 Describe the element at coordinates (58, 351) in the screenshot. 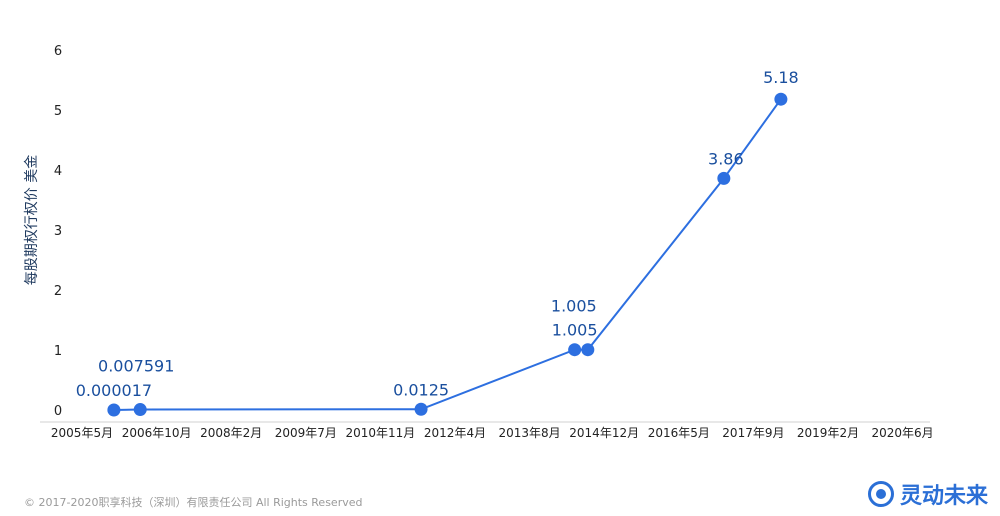

I see `y-tick-label: 1` at that location.